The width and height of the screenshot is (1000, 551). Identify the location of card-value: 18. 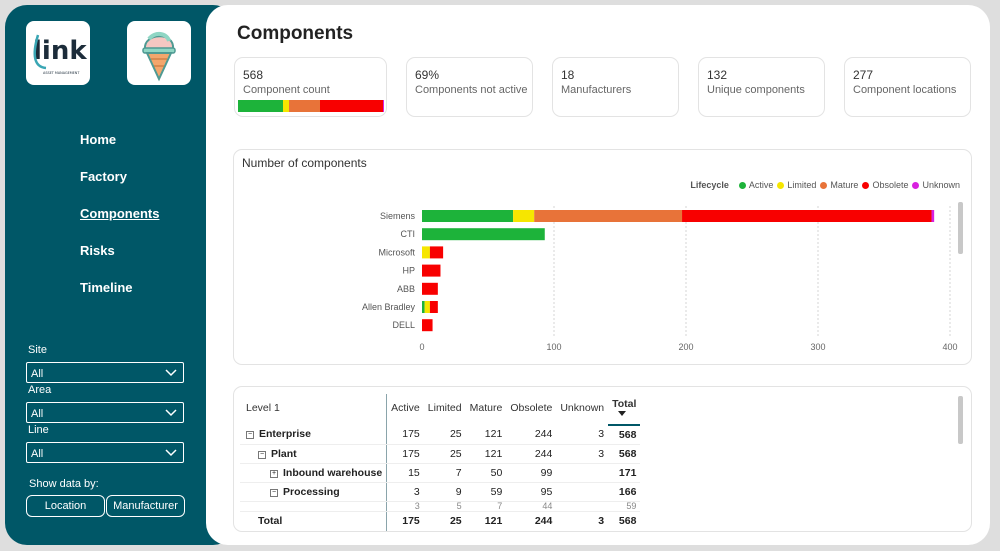
(568, 75).